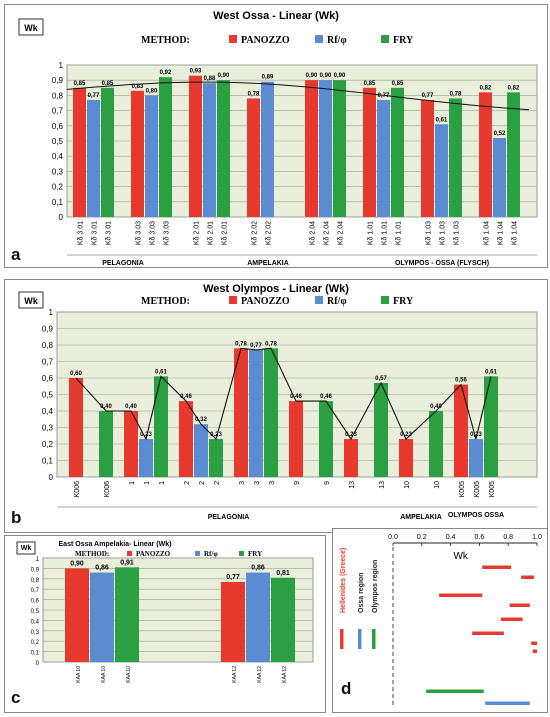 The image size is (550, 717). What do you see at coordinates (16, 517) in the screenshot?
I see `panel-b-label: b` at bounding box center [16, 517].